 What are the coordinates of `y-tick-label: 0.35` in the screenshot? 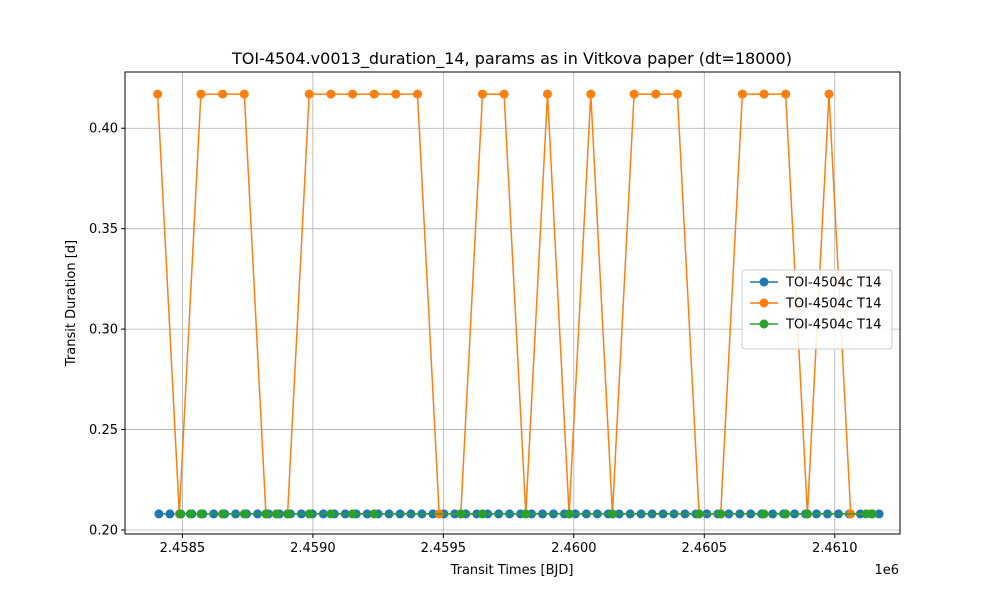 It's located at (103, 229).